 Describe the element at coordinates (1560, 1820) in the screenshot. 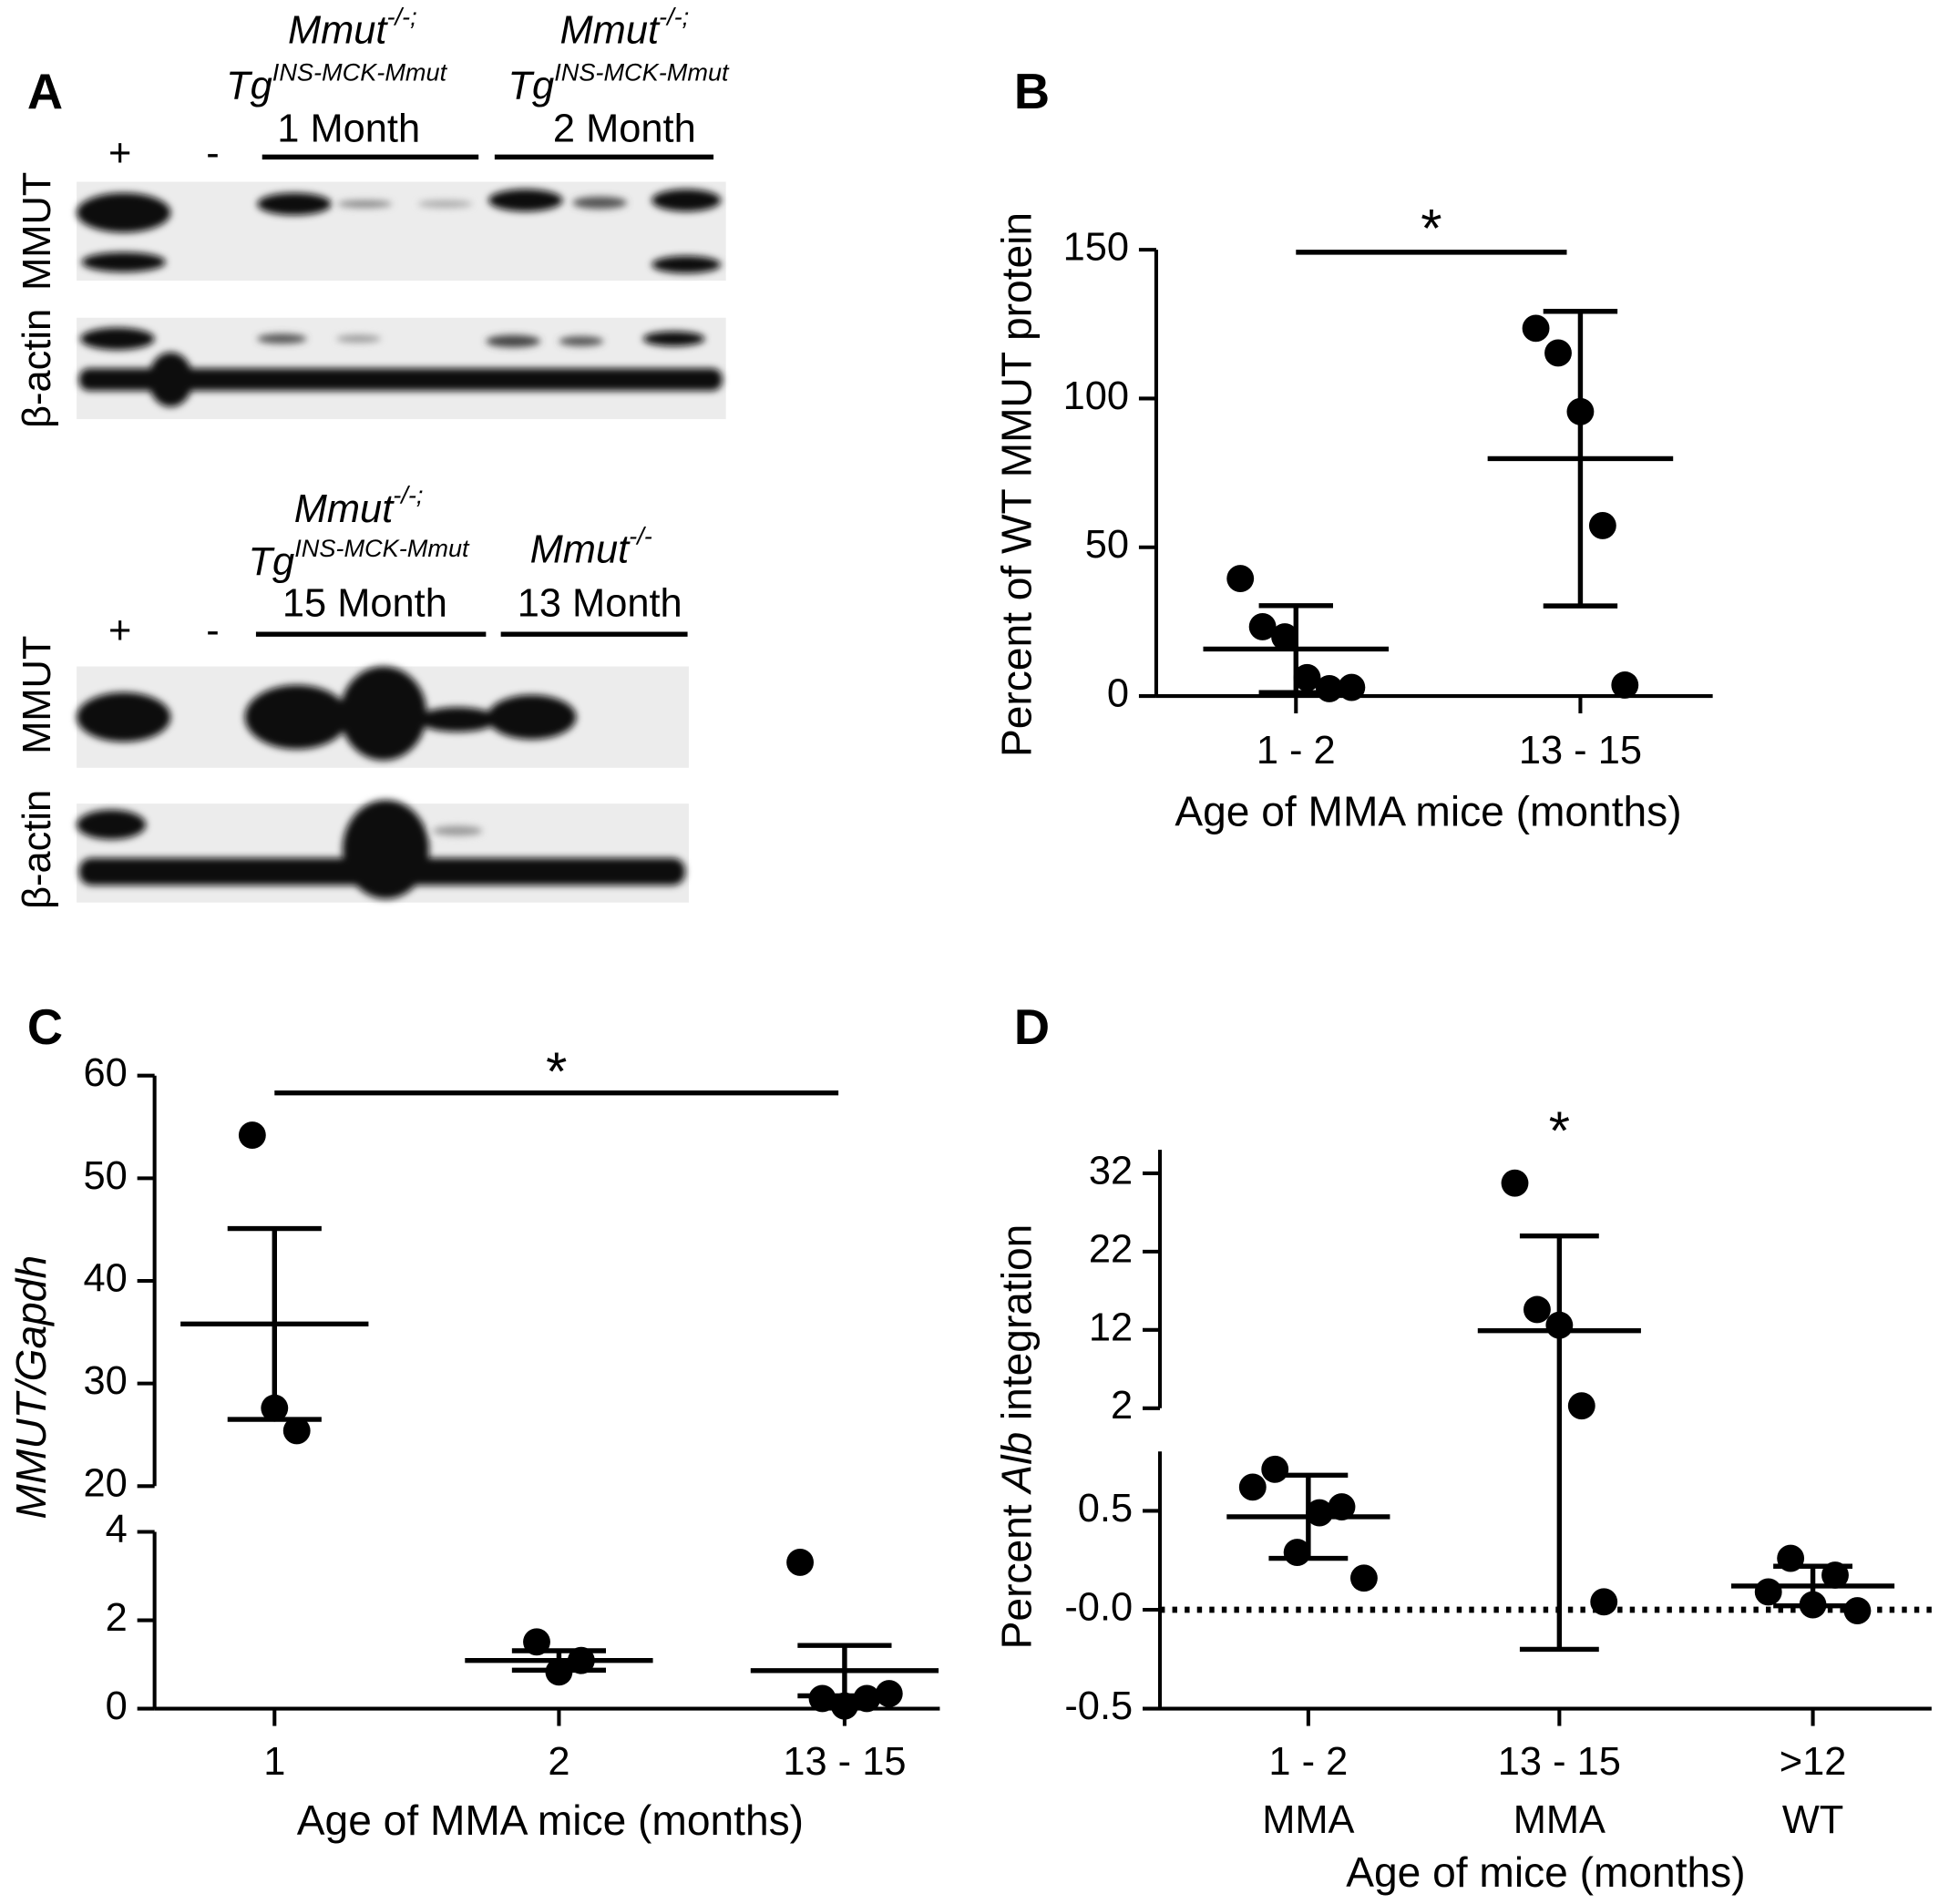

I see `x-tick-sublabel: MMA` at that location.